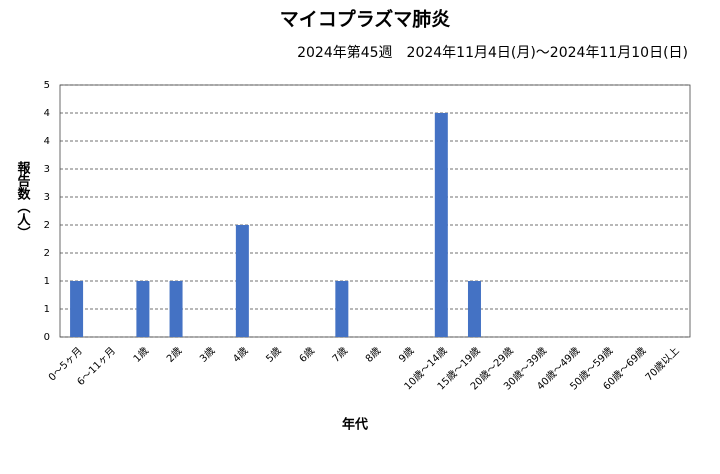 This screenshot has height=474, width=720. I want to click on y-tick-label: 5, so click(47, 85).